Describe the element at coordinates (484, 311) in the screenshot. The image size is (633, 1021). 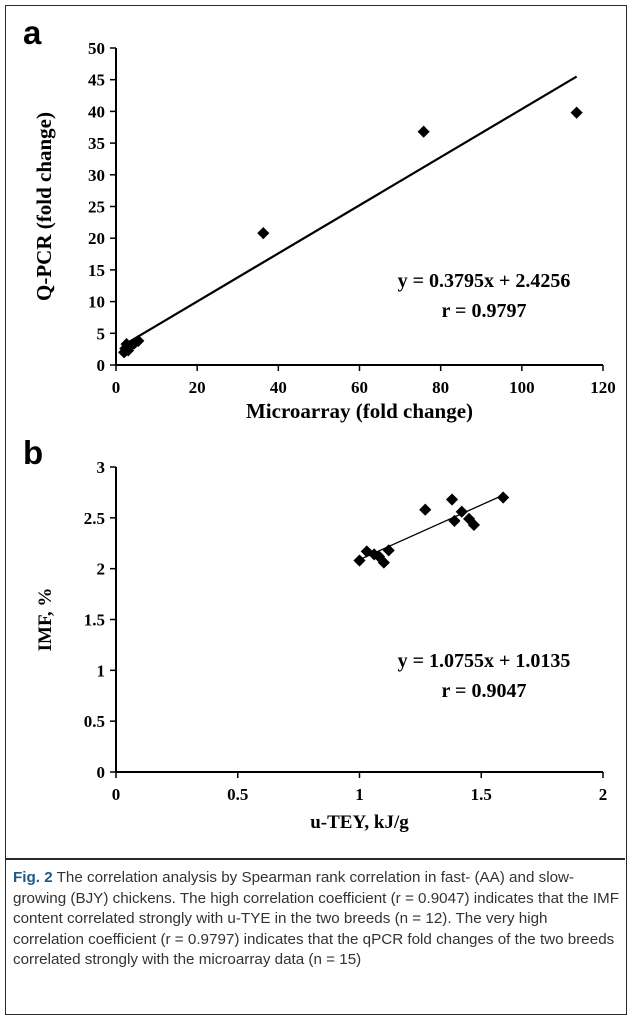
I see `correlation-coefficient: r = 0.9797` at that location.